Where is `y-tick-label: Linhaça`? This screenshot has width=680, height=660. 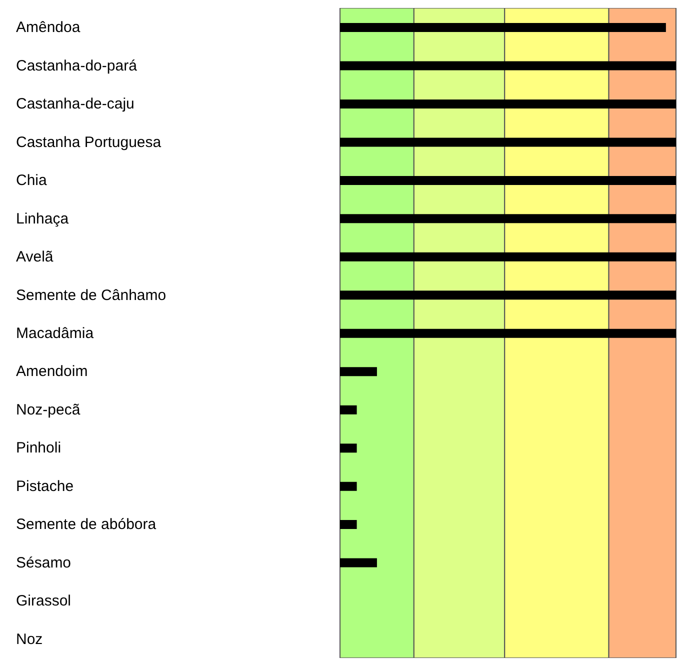 y-tick-label: Linhaça is located at coordinates (43, 219).